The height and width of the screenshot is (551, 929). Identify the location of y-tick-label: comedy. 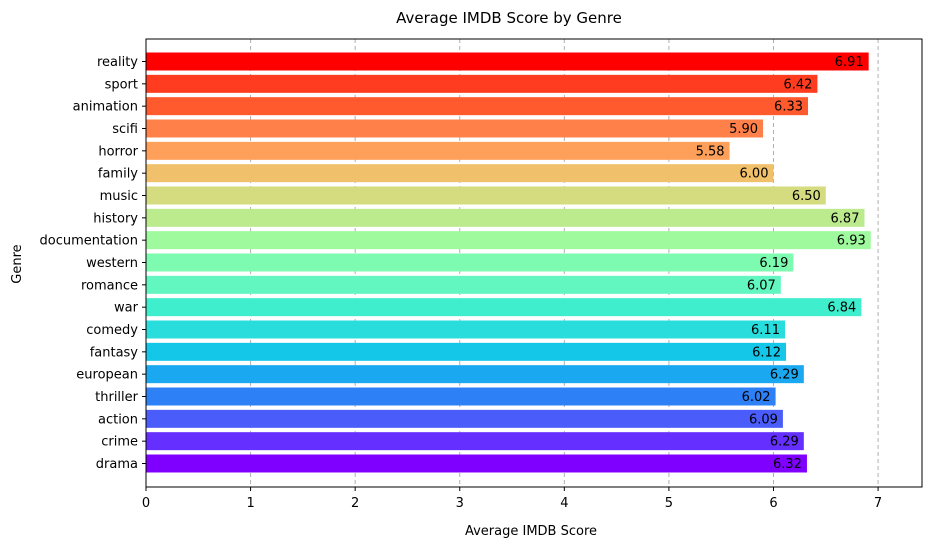
(112, 330).